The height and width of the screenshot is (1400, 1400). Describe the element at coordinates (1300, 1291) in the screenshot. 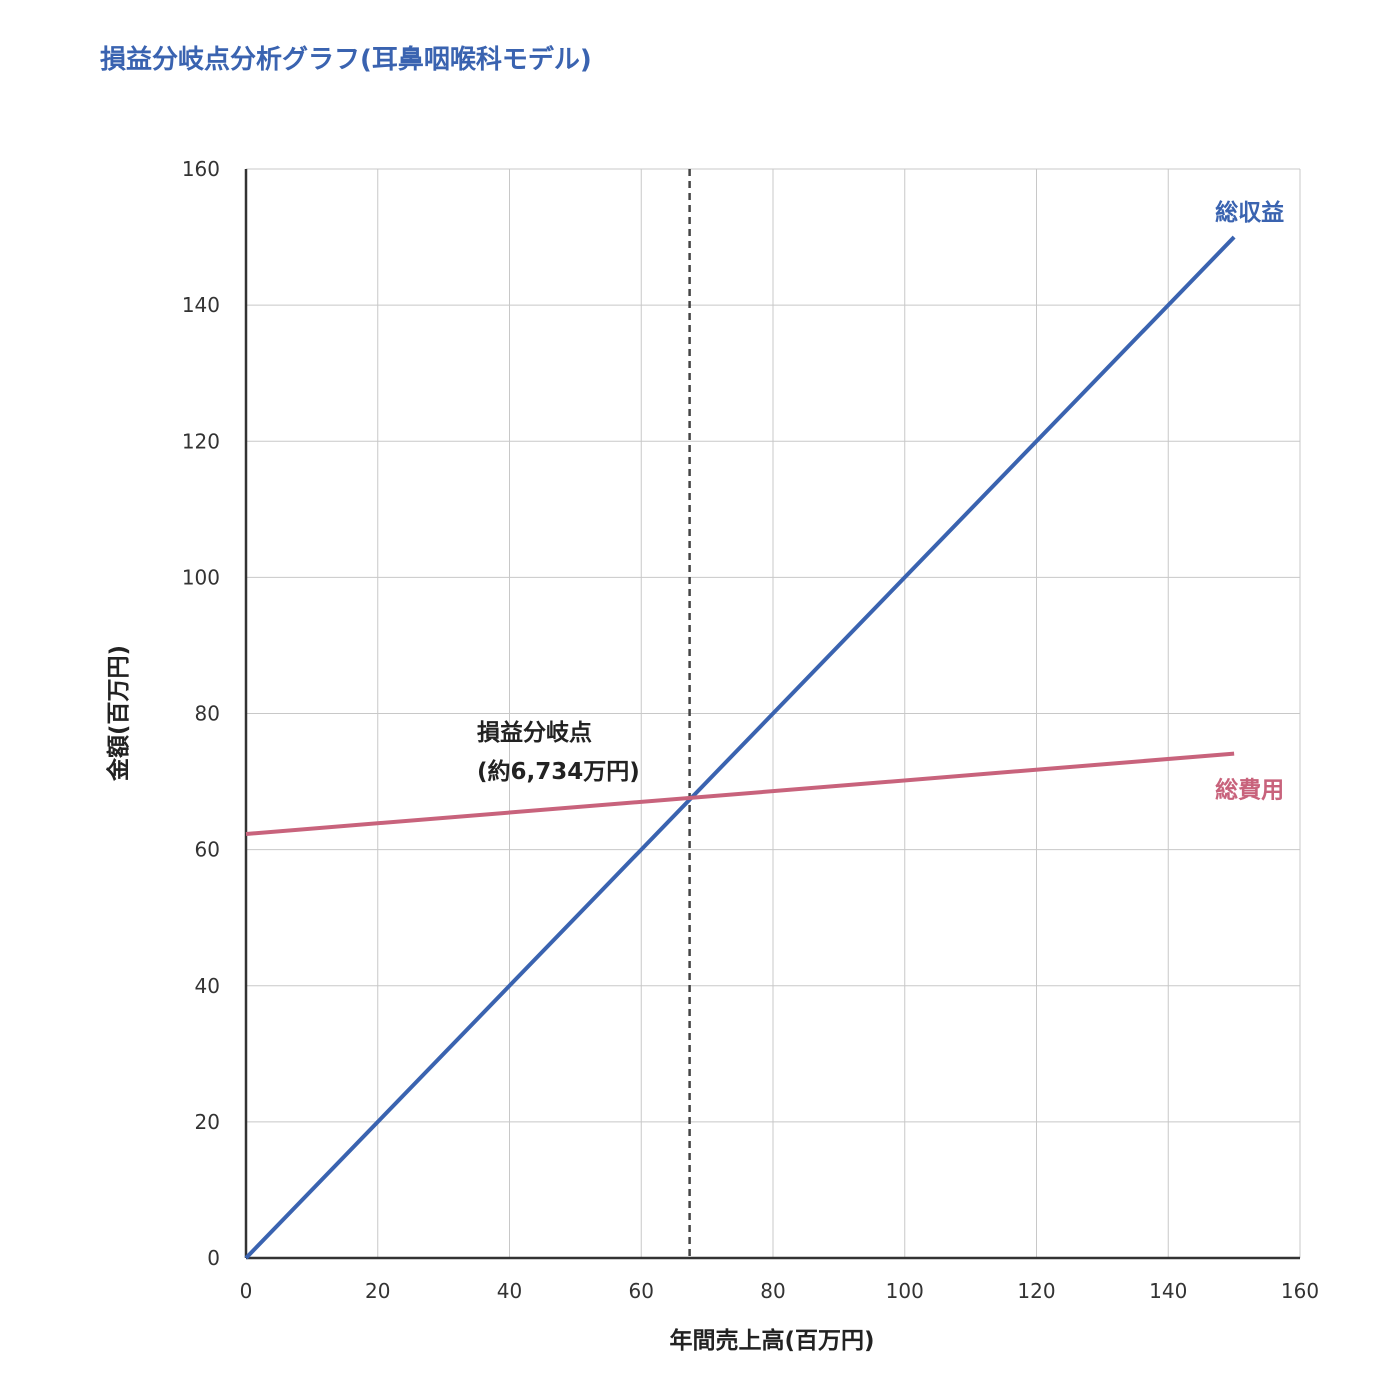

I see `x-tick-label: 160` at that location.